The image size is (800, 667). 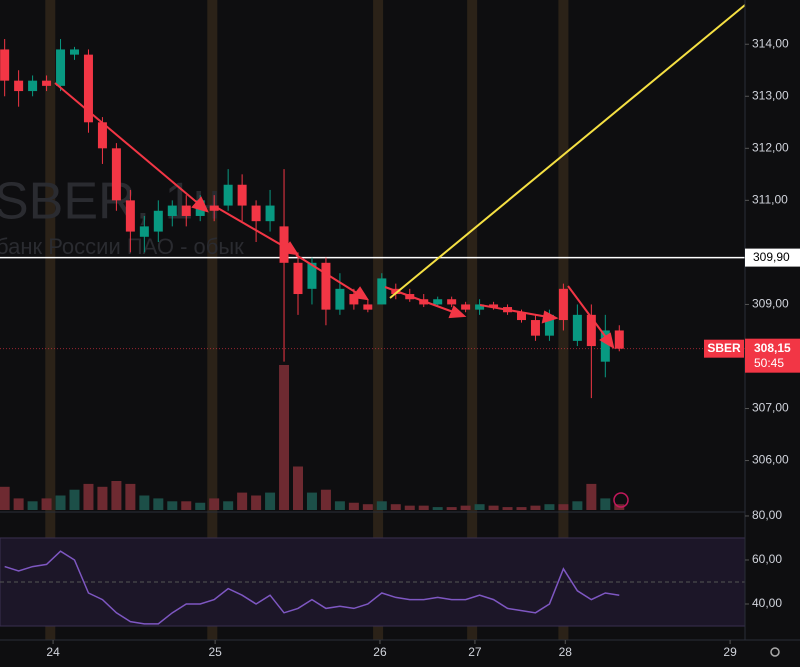 What do you see at coordinates (215, 652) in the screenshot?
I see `x-tick-label: 25` at bounding box center [215, 652].